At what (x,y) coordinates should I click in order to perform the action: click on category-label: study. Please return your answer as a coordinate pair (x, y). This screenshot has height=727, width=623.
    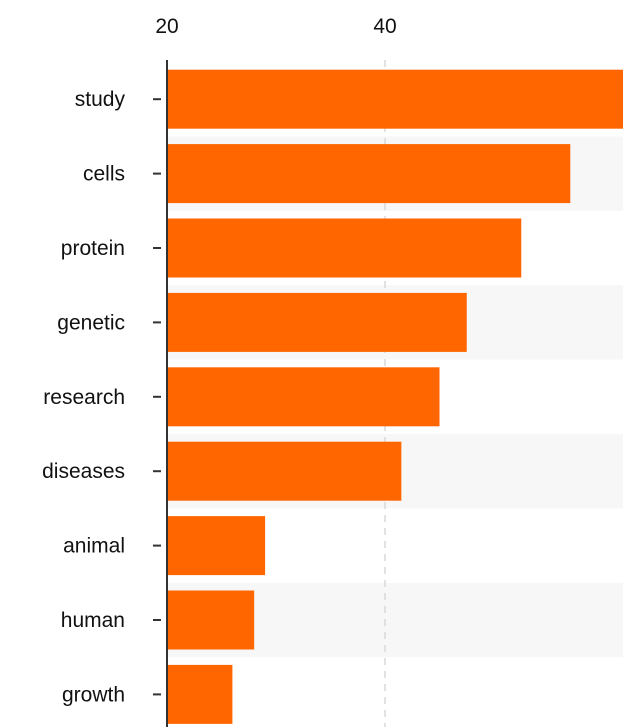
    Looking at the image, I should click on (100, 99).